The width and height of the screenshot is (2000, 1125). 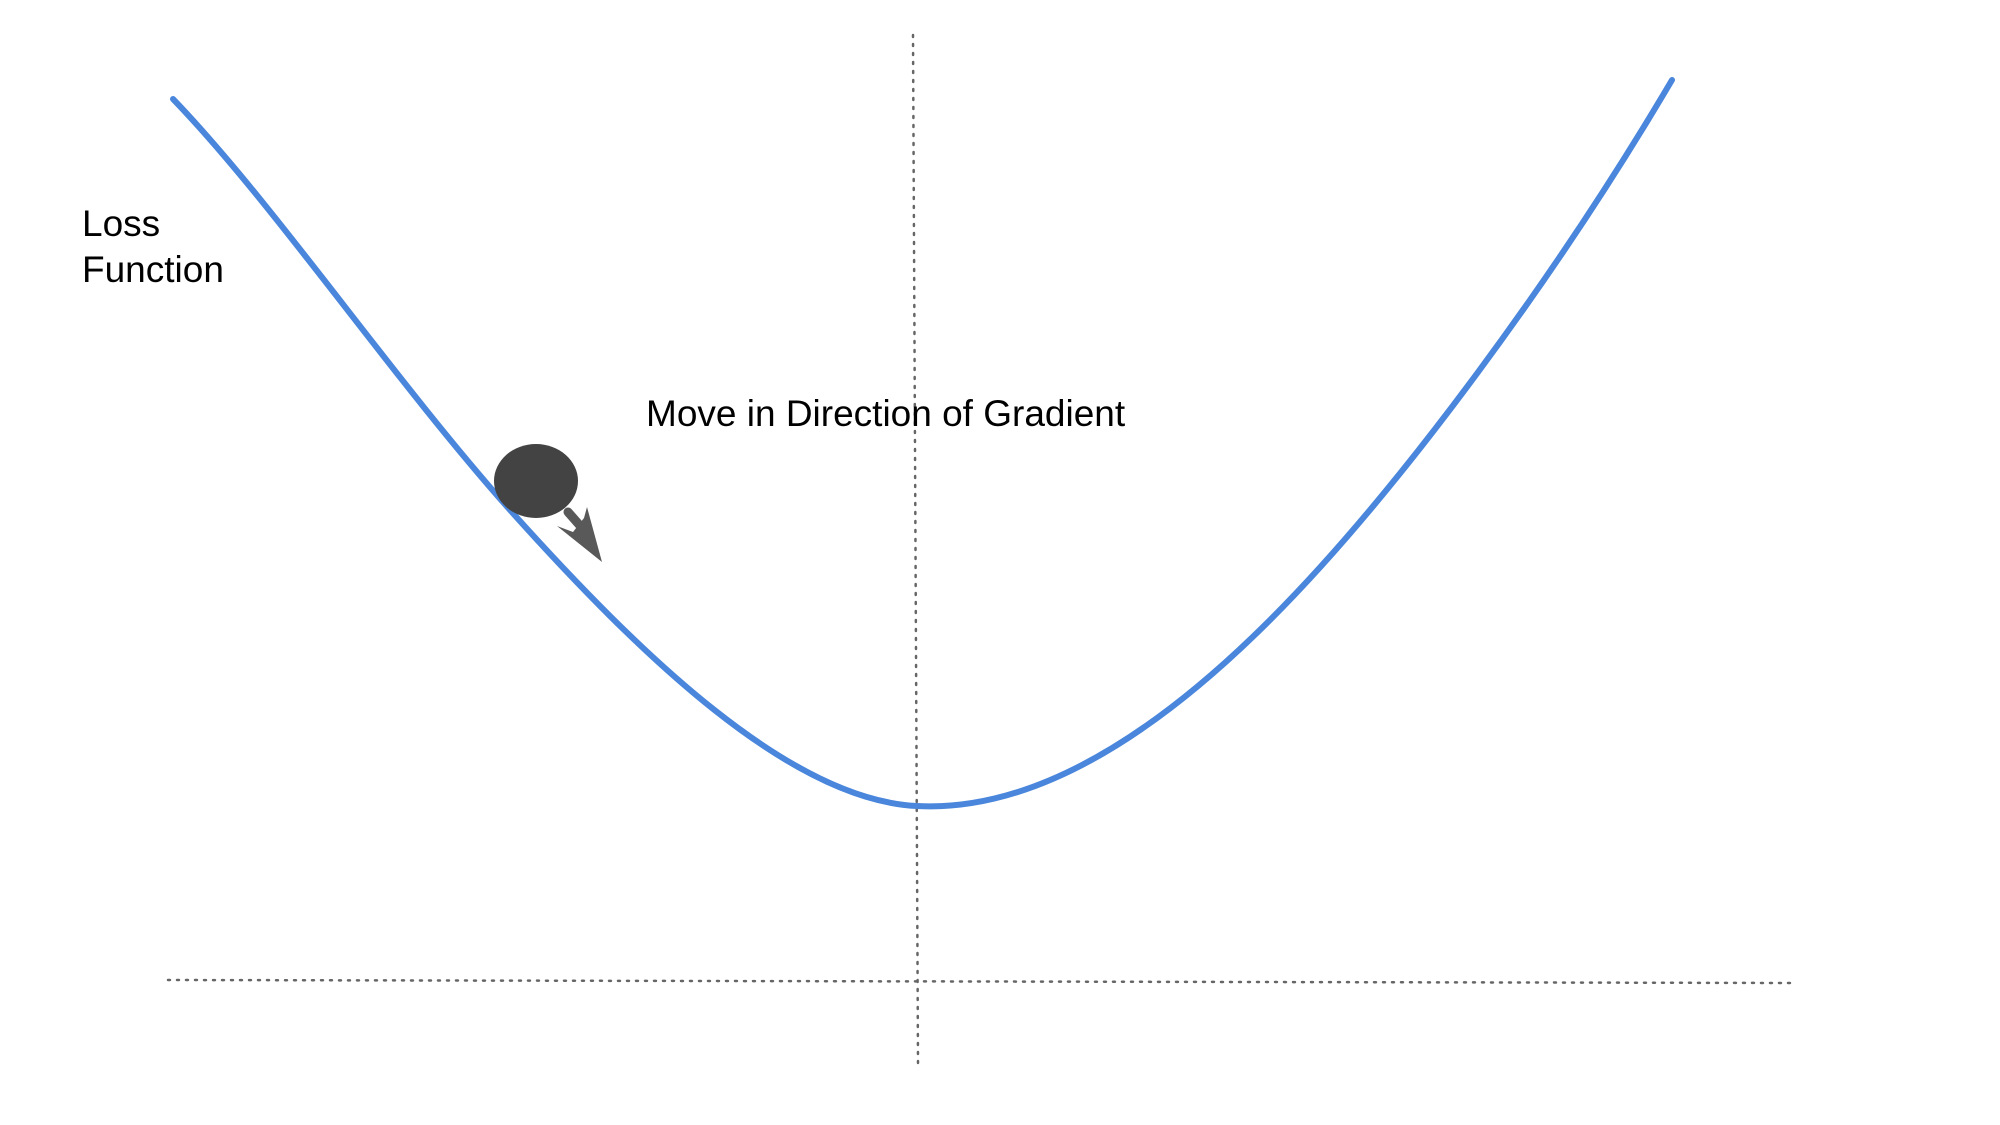 What do you see at coordinates (536, 481) in the screenshot?
I see `ball` at bounding box center [536, 481].